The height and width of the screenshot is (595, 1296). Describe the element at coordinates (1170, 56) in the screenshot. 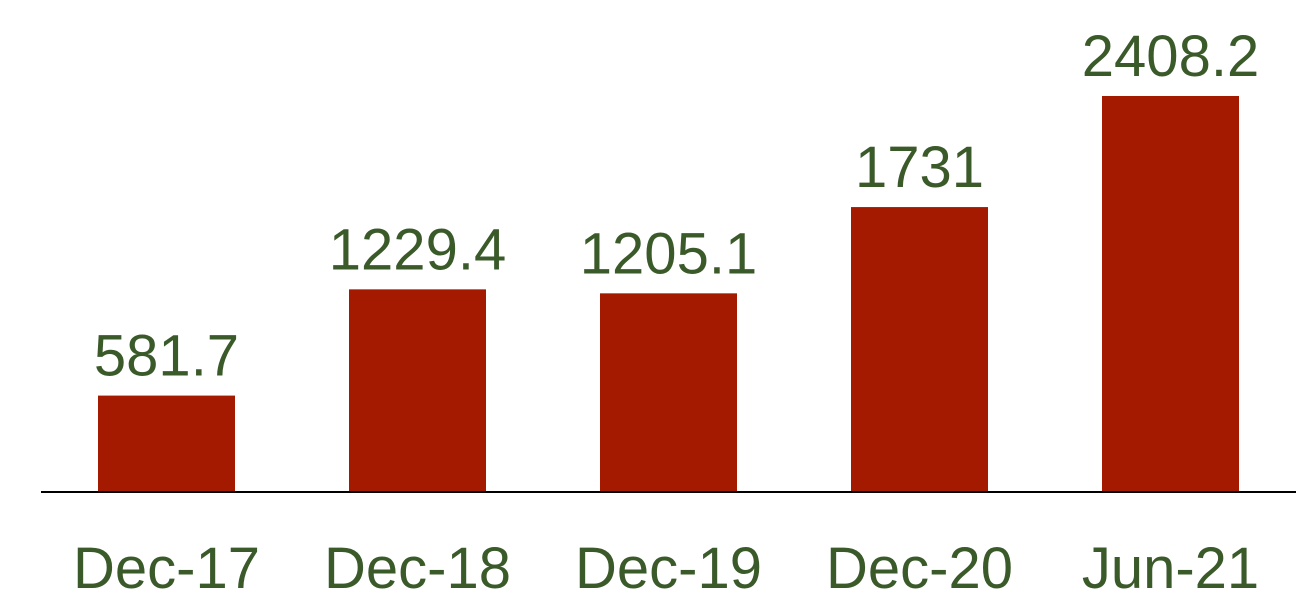

I see `value-label: 2408.2` at that location.